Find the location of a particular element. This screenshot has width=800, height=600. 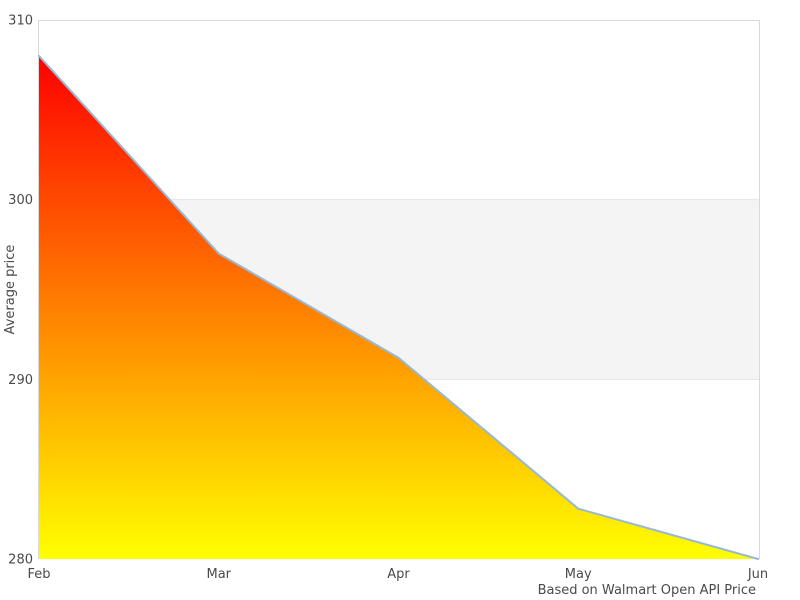

x-tick-label: Jun is located at coordinates (757, 574).